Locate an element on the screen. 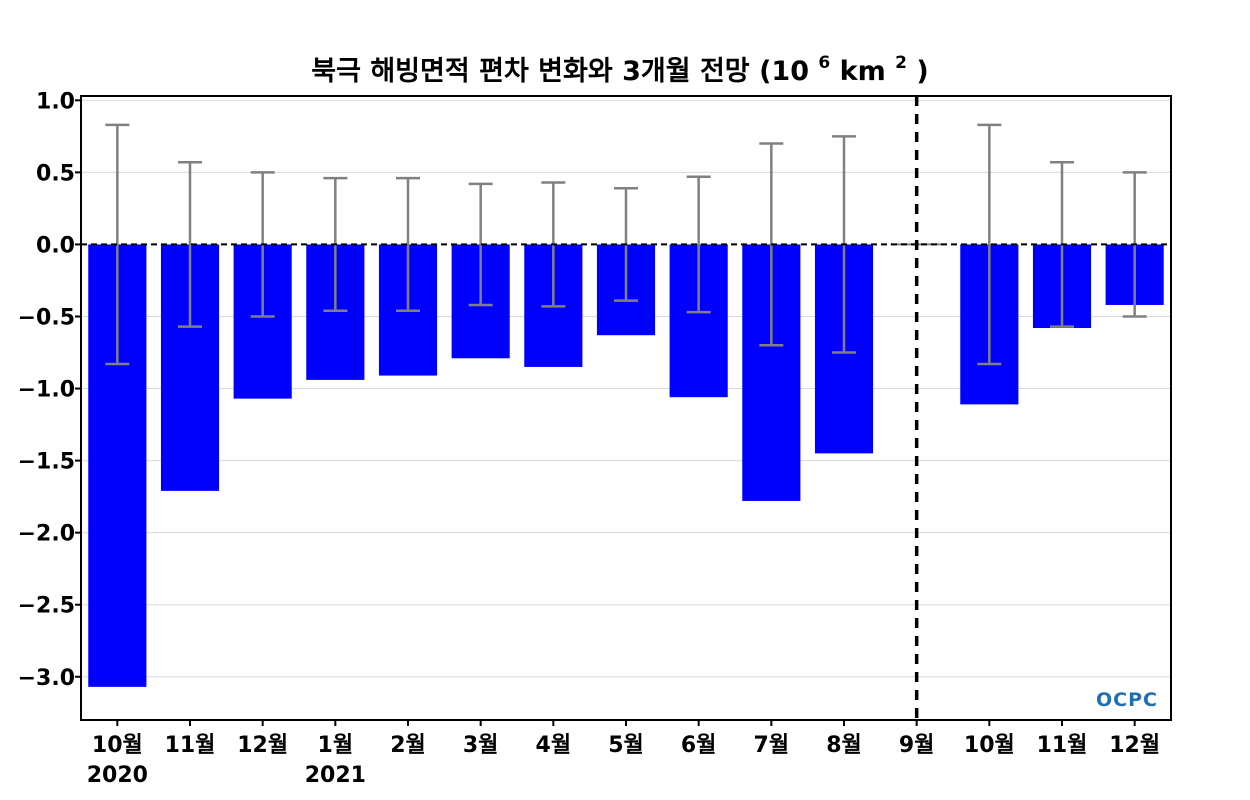 This screenshot has width=1250, height=800. x-tick-label: 2월 is located at coordinates (408, 745).